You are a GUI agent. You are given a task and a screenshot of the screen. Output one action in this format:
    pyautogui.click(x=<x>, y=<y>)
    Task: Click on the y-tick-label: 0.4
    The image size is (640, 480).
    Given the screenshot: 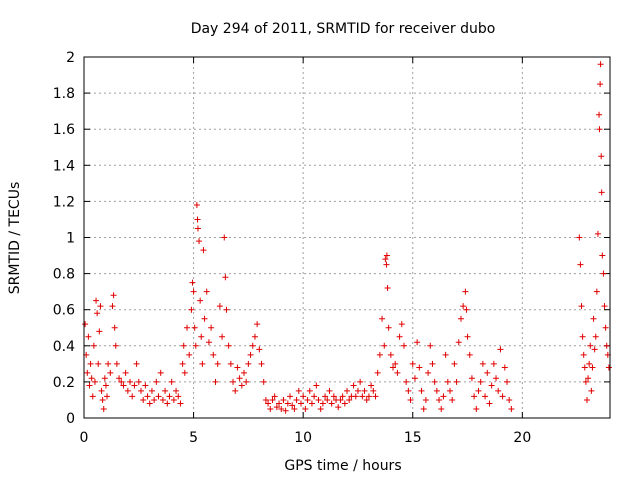 What is the action you would take?
    pyautogui.click(x=64, y=347)
    